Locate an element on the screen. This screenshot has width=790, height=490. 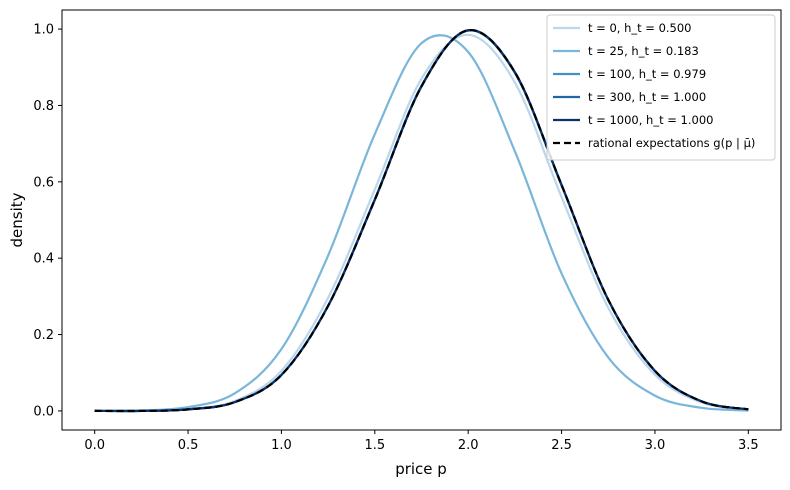
y-tick-label: 0.8 is located at coordinates (43, 106).